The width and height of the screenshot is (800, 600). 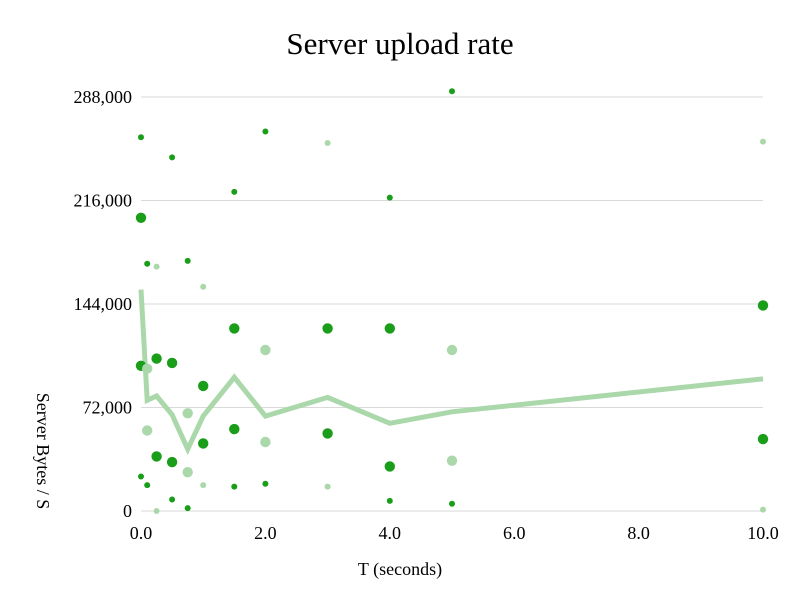 I want to click on y-tick-label: 288,000, so click(x=103, y=97).